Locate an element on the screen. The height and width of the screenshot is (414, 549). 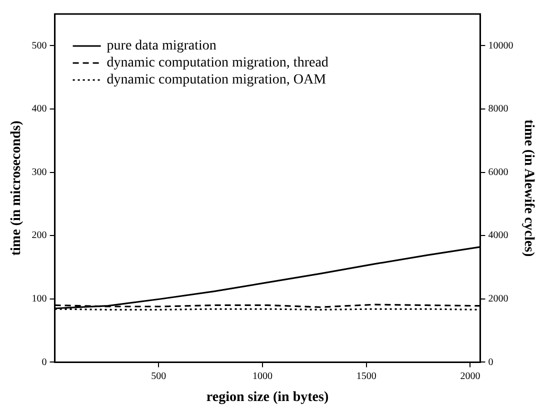
y2-tick-label: 0 is located at coordinates (491, 362).